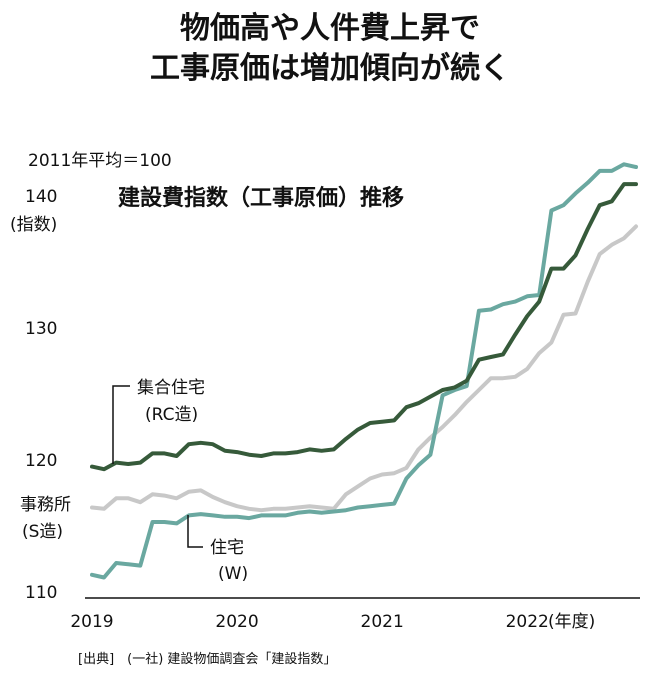 Image resolution: width=661 pixels, height=674 pixels. I want to click on source-note: [出典] (一社) 建設物価調査会「建設指数」, so click(207, 659).